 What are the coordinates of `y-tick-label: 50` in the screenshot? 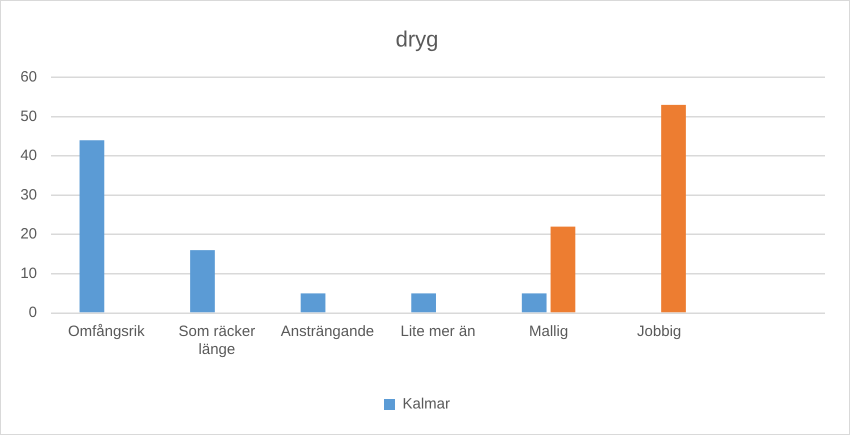 It's located at (28, 116).